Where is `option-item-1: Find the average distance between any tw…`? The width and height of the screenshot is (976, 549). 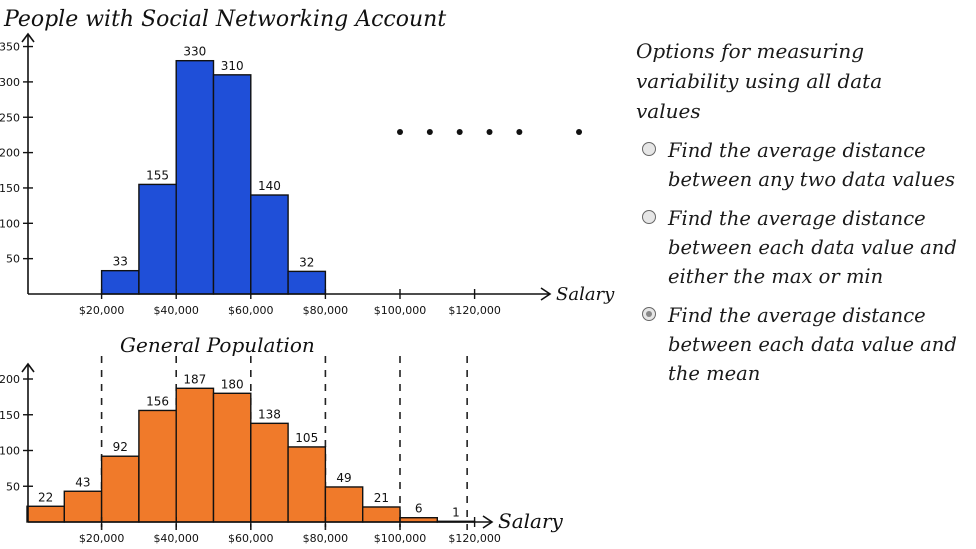
option-item-1: Find the average distance between any tw… is located at coordinates (804, 165).